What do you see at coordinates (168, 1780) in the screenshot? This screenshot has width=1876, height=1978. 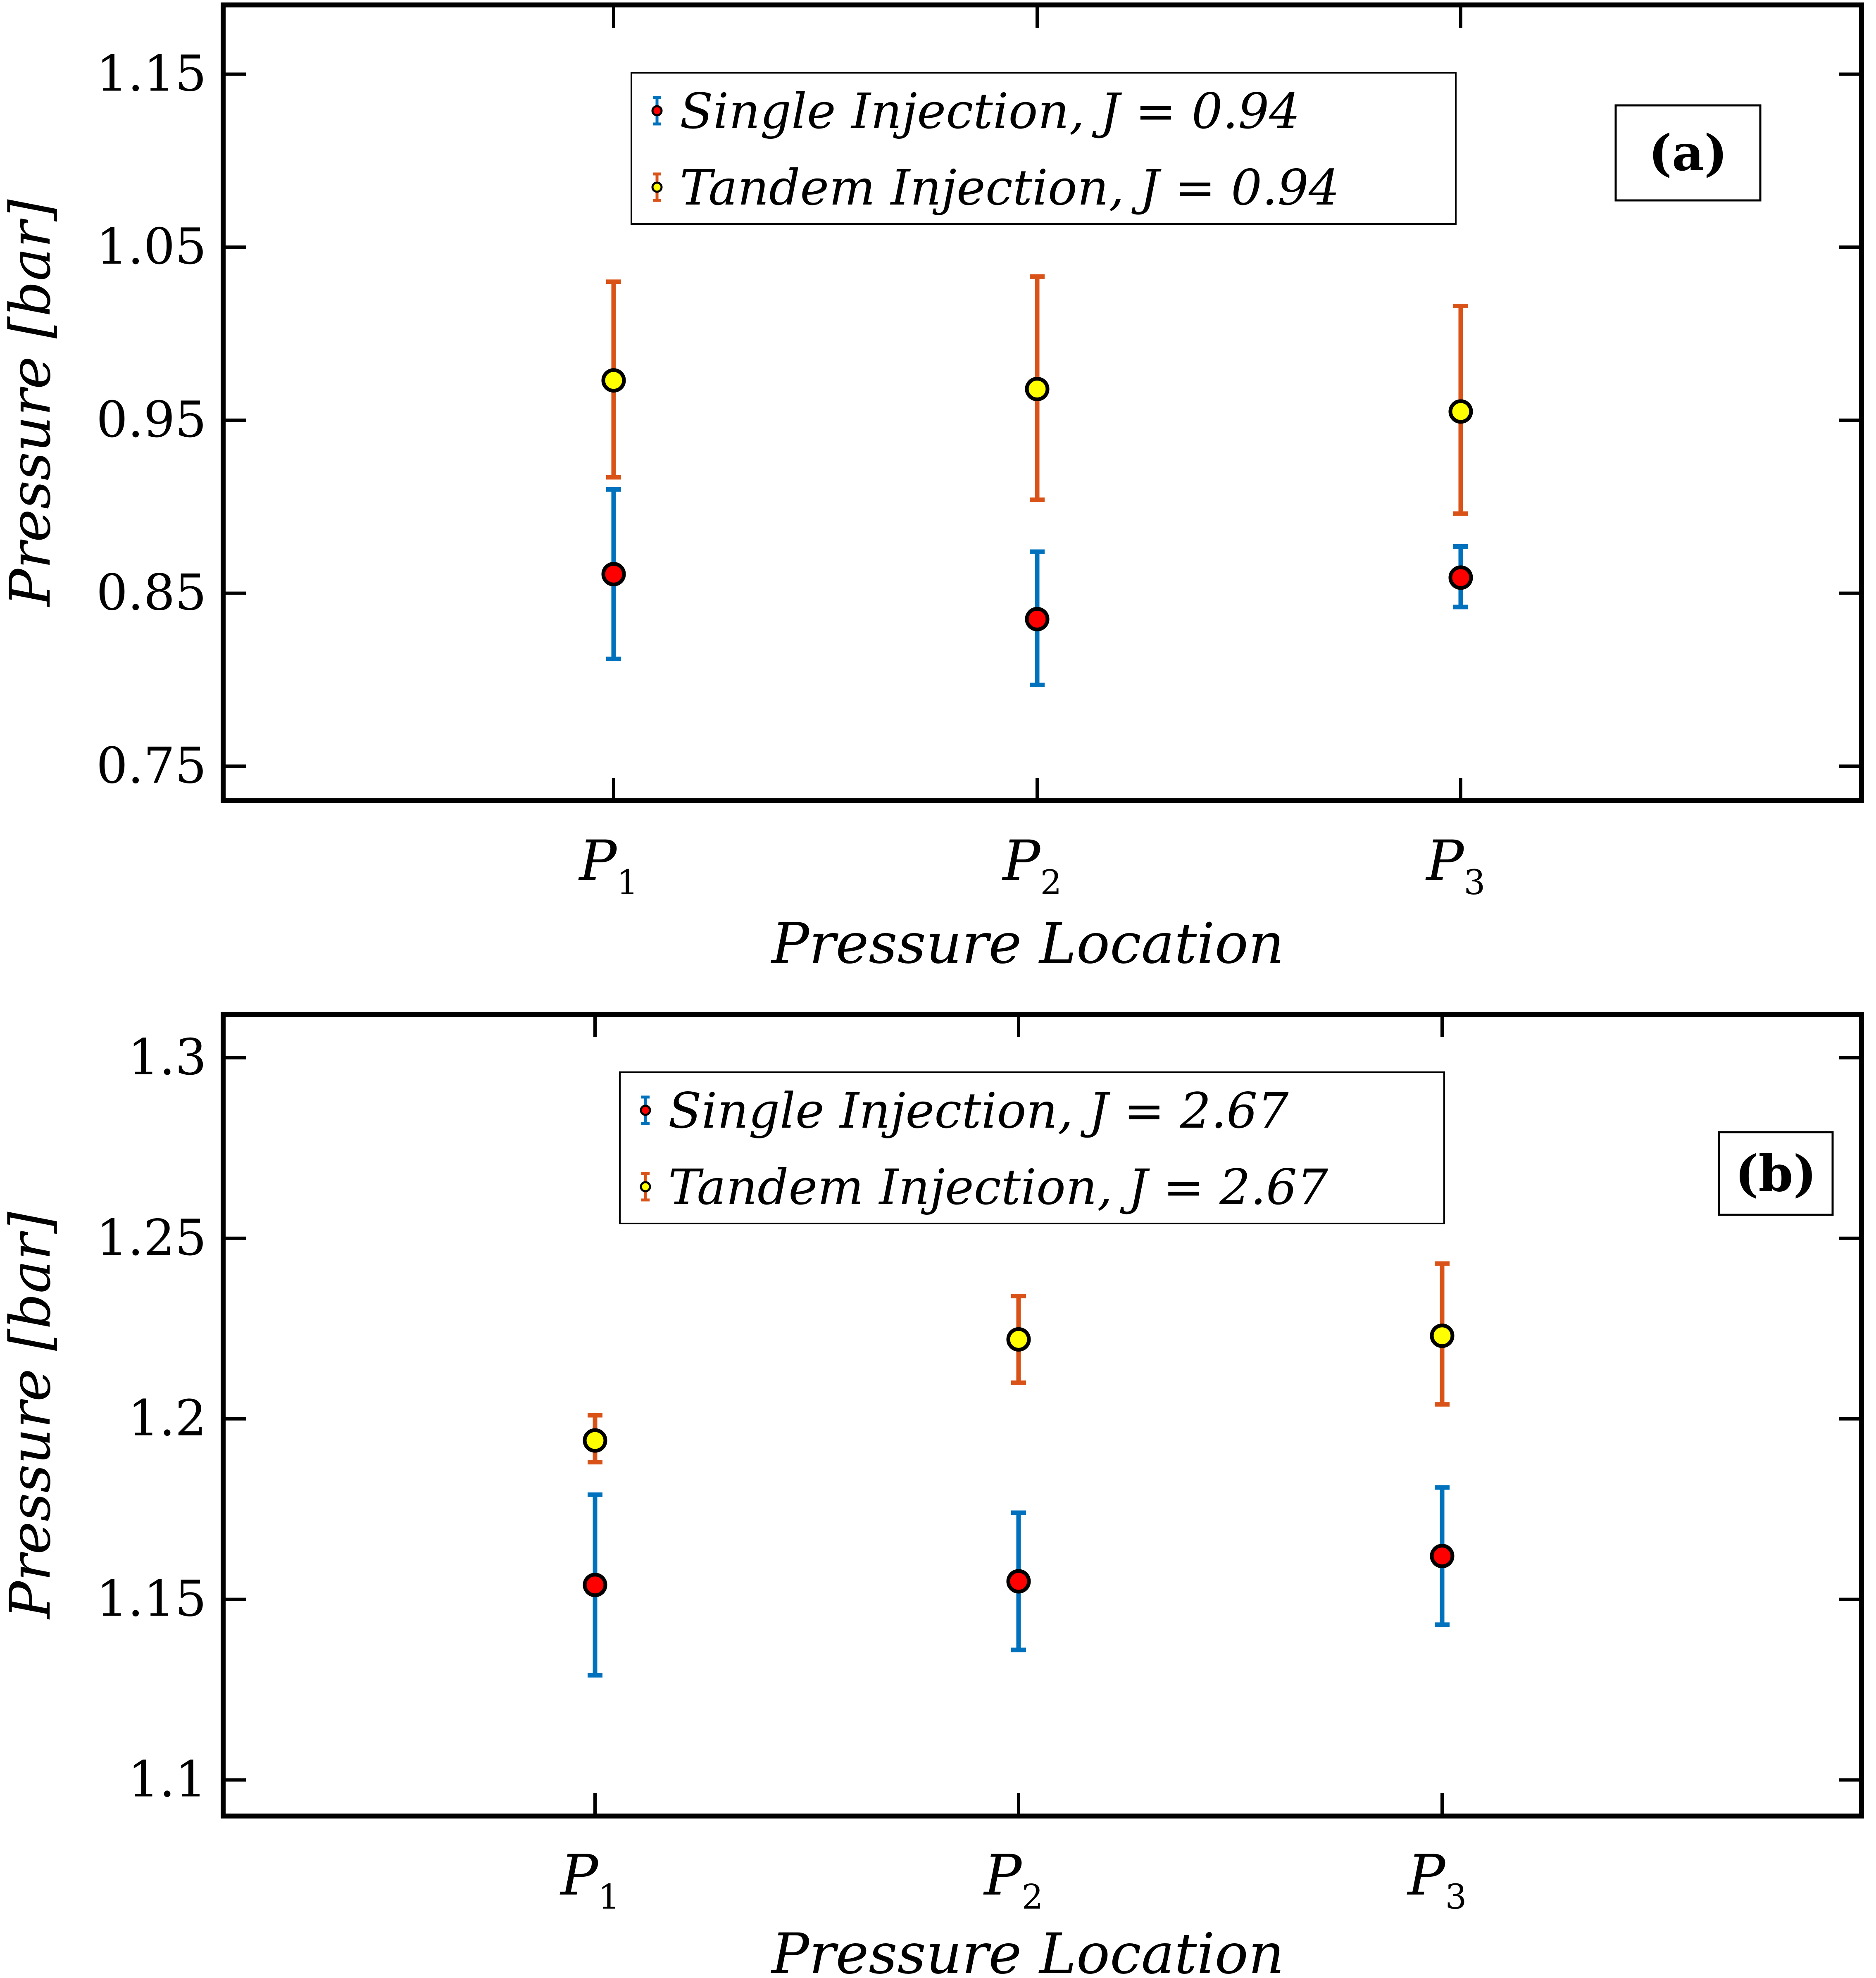 I see `y-tick-label: 1.1` at bounding box center [168, 1780].